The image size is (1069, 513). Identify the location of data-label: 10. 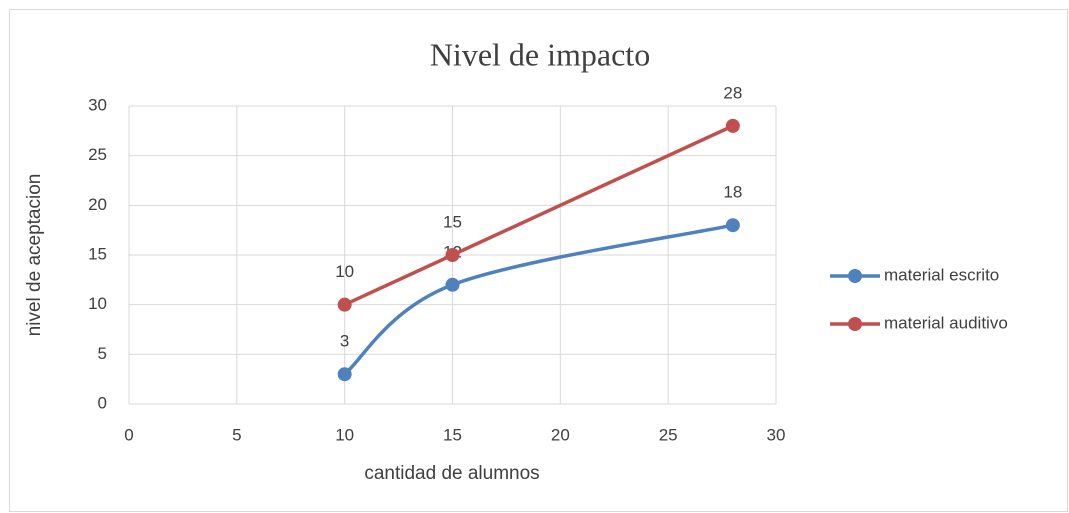
(344, 271).